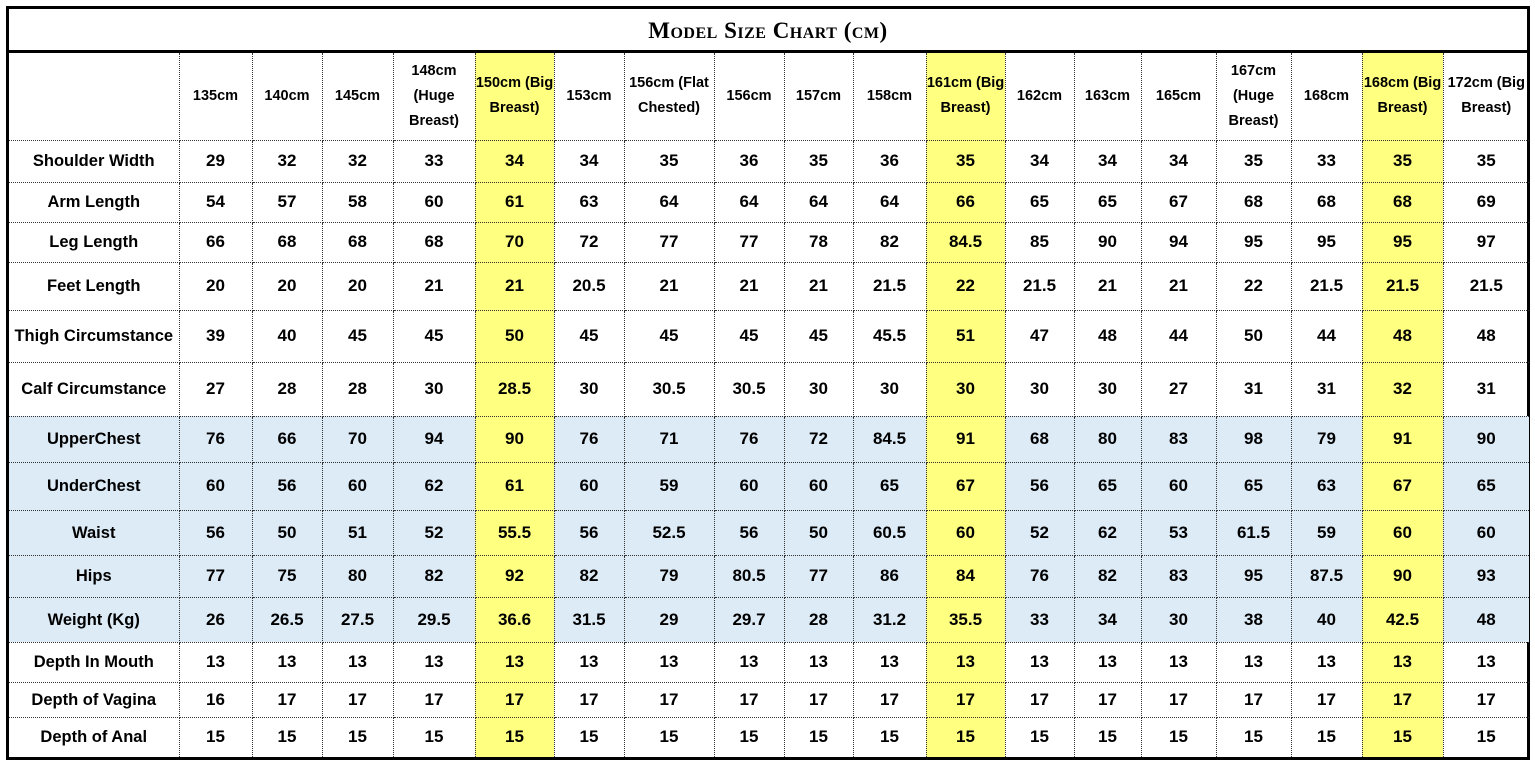 This screenshot has width=1535, height=762. What do you see at coordinates (818, 242) in the screenshot?
I see `table-cell: 78` at bounding box center [818, 242].